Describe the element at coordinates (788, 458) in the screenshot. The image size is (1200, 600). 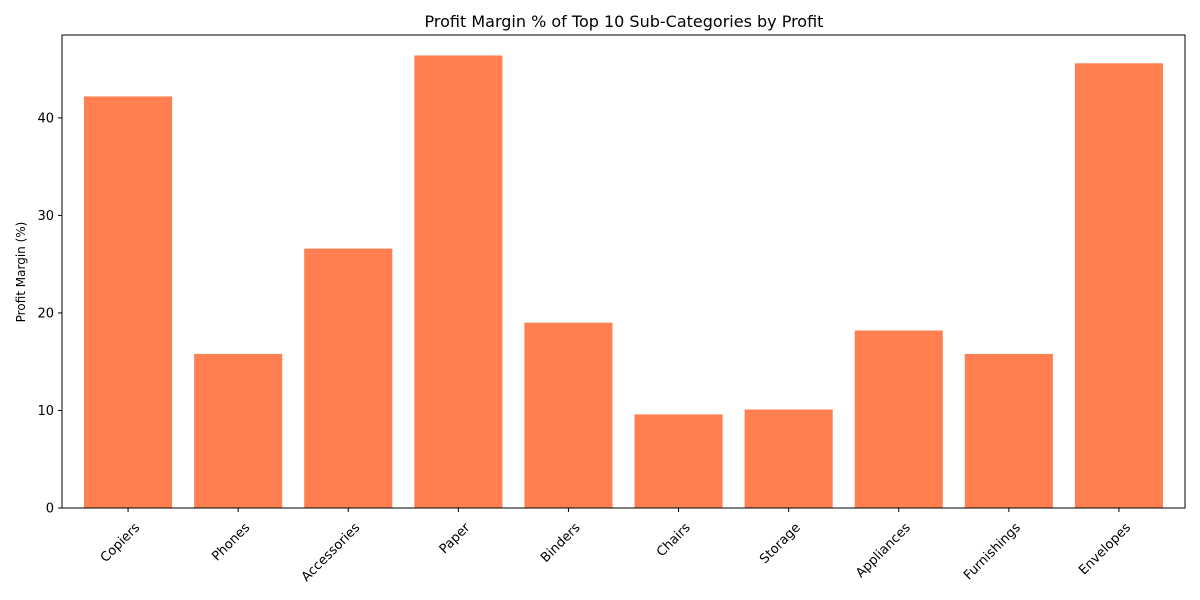
I see `bar-storage` at that location.